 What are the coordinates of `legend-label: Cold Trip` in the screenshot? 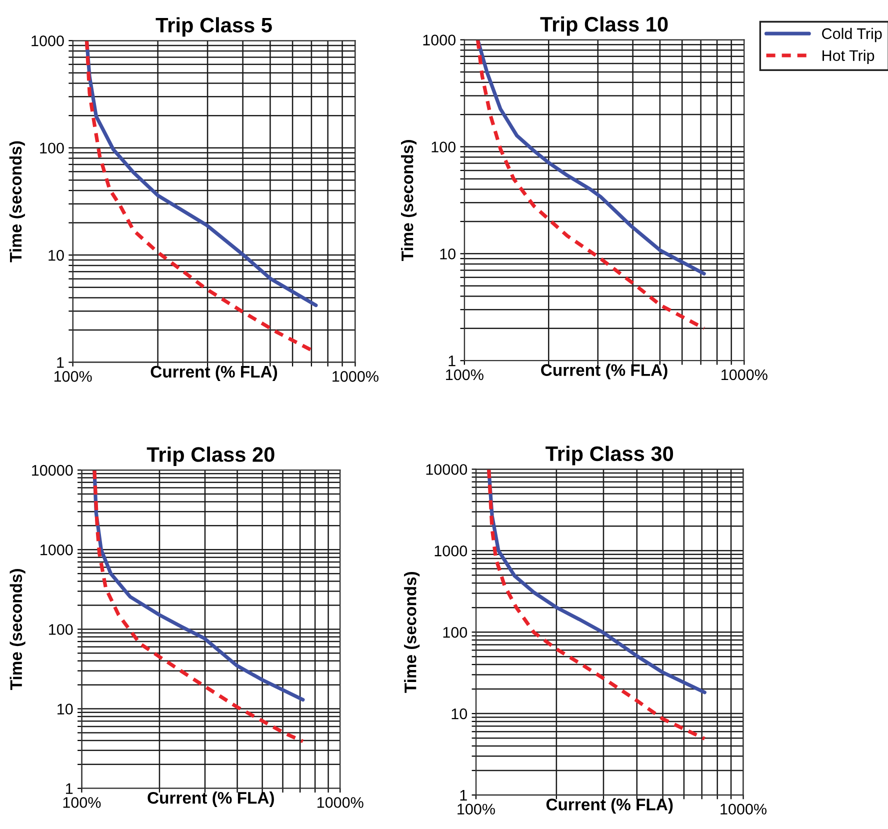 It's located at (852, 35).